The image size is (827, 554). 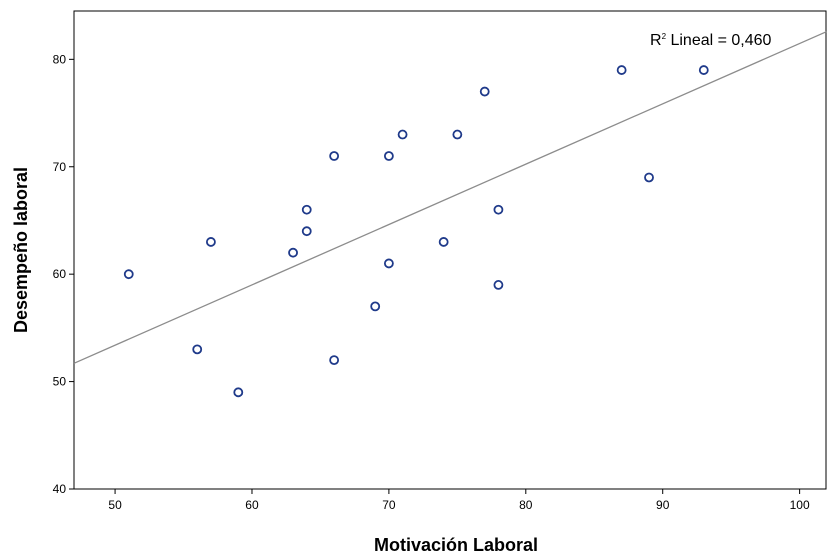 I want to click on y-axis-title: Desempeño laboral, so click(x=21, y=250).